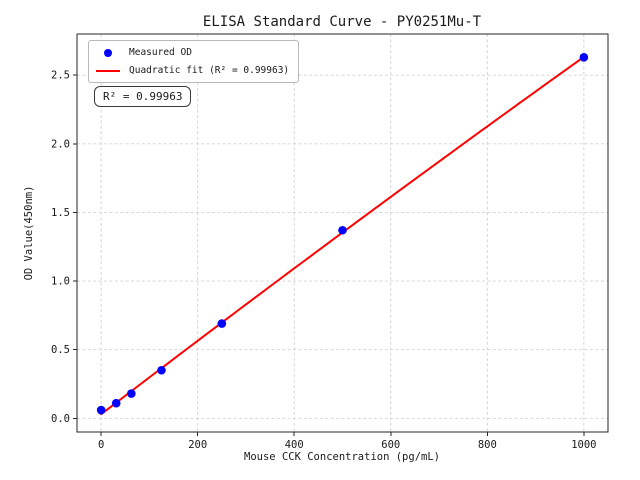 This screenshot has height=480, width=640. What do you see at coordinates (29, 233) in the screenshot?
I see `y-axis-label: OD Value(450nm)` at bounding box center [29, 233].